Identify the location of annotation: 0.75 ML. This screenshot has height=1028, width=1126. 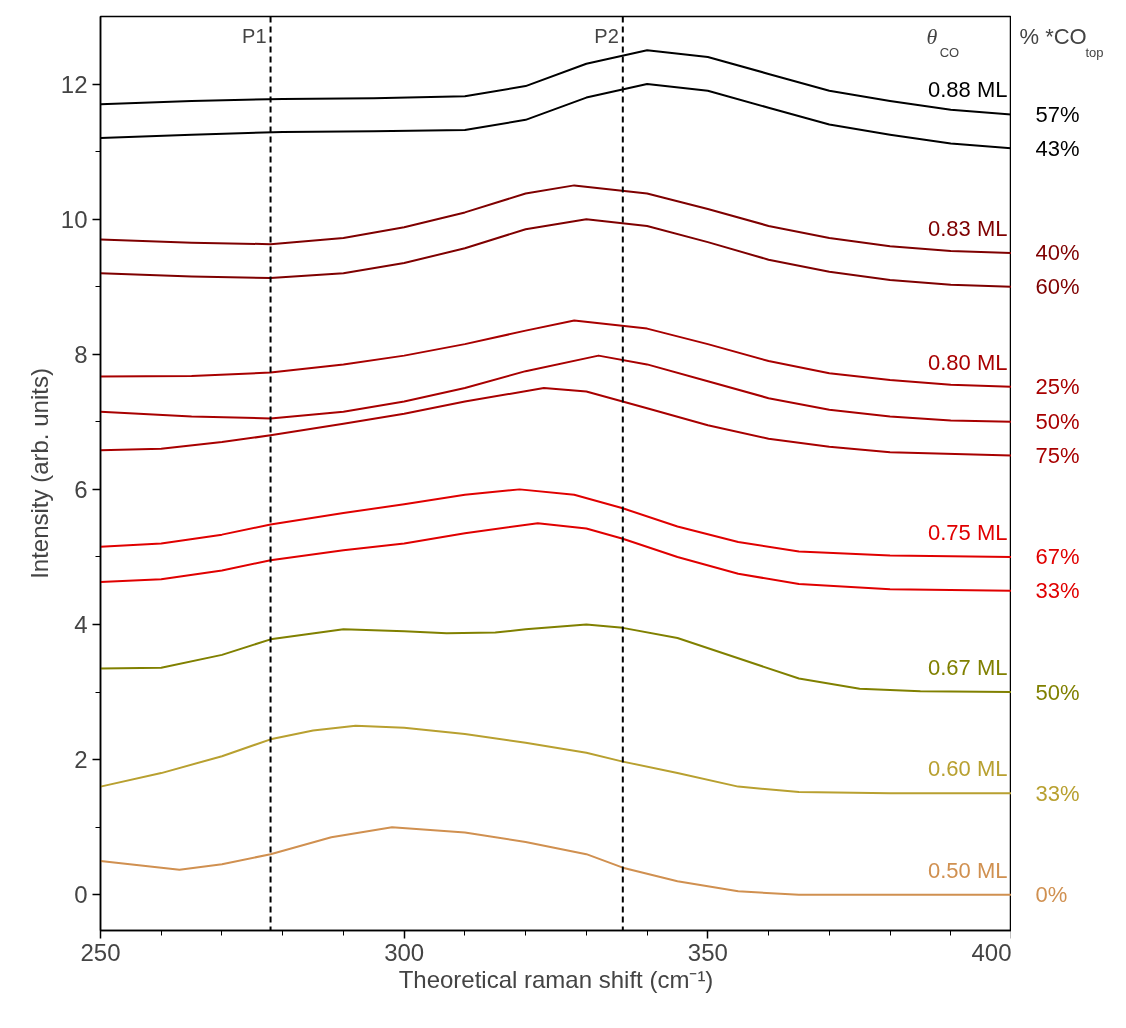
(968, 532).